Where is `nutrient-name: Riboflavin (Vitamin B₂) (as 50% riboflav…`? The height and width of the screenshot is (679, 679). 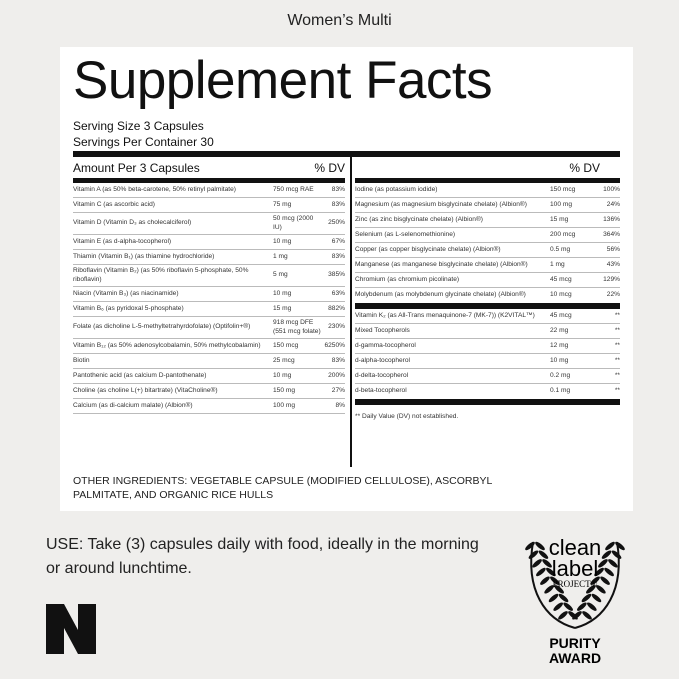
nutrient-name: Riboflavin (Vitamin B₂) (as 50% riboflav… is located at coordinates (161, 275).